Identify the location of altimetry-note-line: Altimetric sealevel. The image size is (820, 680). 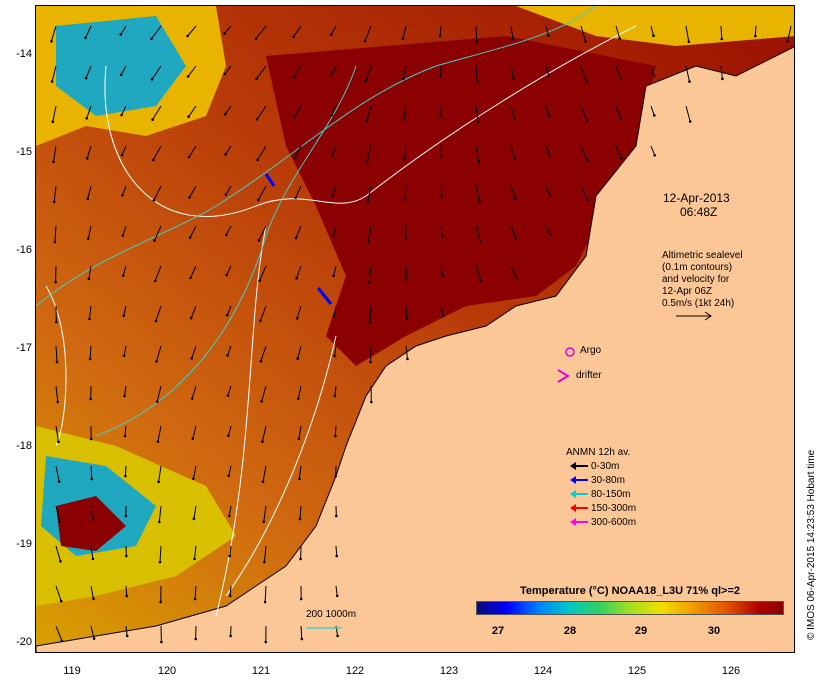
(702, 255).